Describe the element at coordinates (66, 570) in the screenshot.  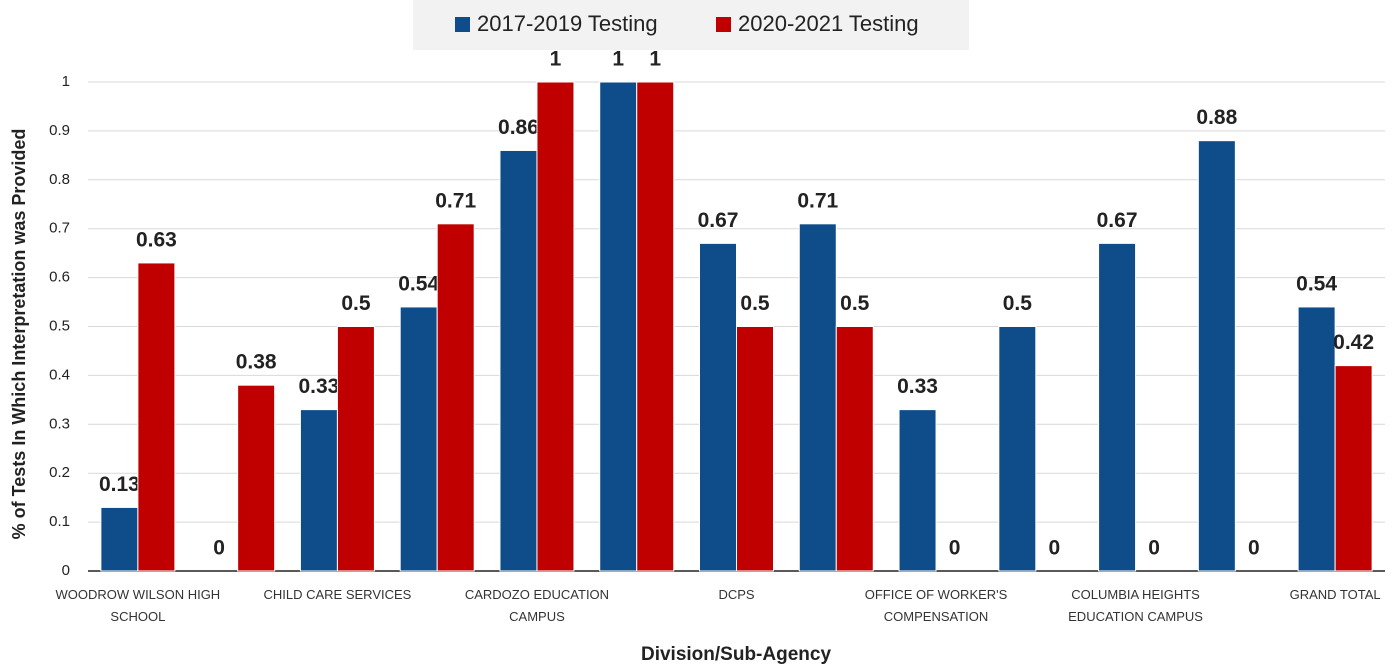
I see `y-tick-label: 0` at that location.